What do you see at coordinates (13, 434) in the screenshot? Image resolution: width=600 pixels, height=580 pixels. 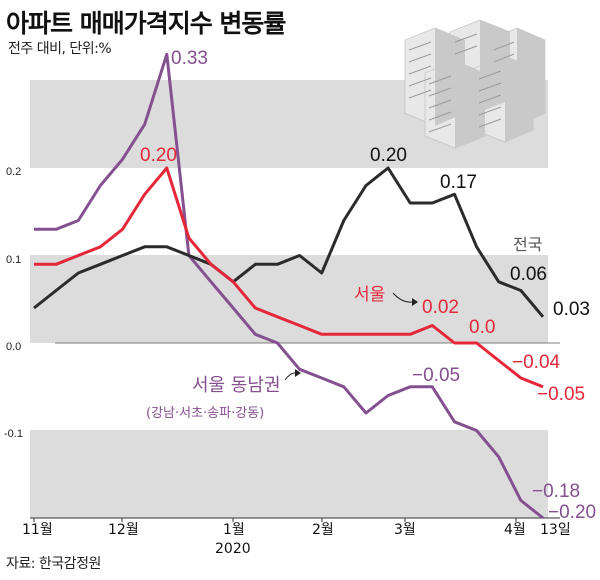 I see `y-tick-label: -0.1` at bounding box center [13, 434].